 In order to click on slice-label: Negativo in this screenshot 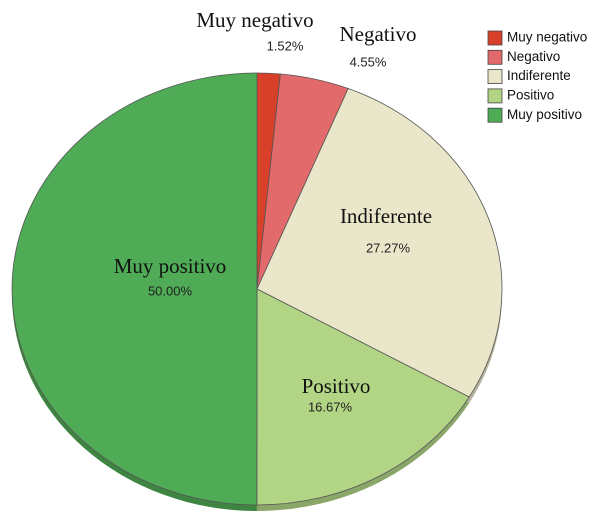, I will do `click(378, 34)`.